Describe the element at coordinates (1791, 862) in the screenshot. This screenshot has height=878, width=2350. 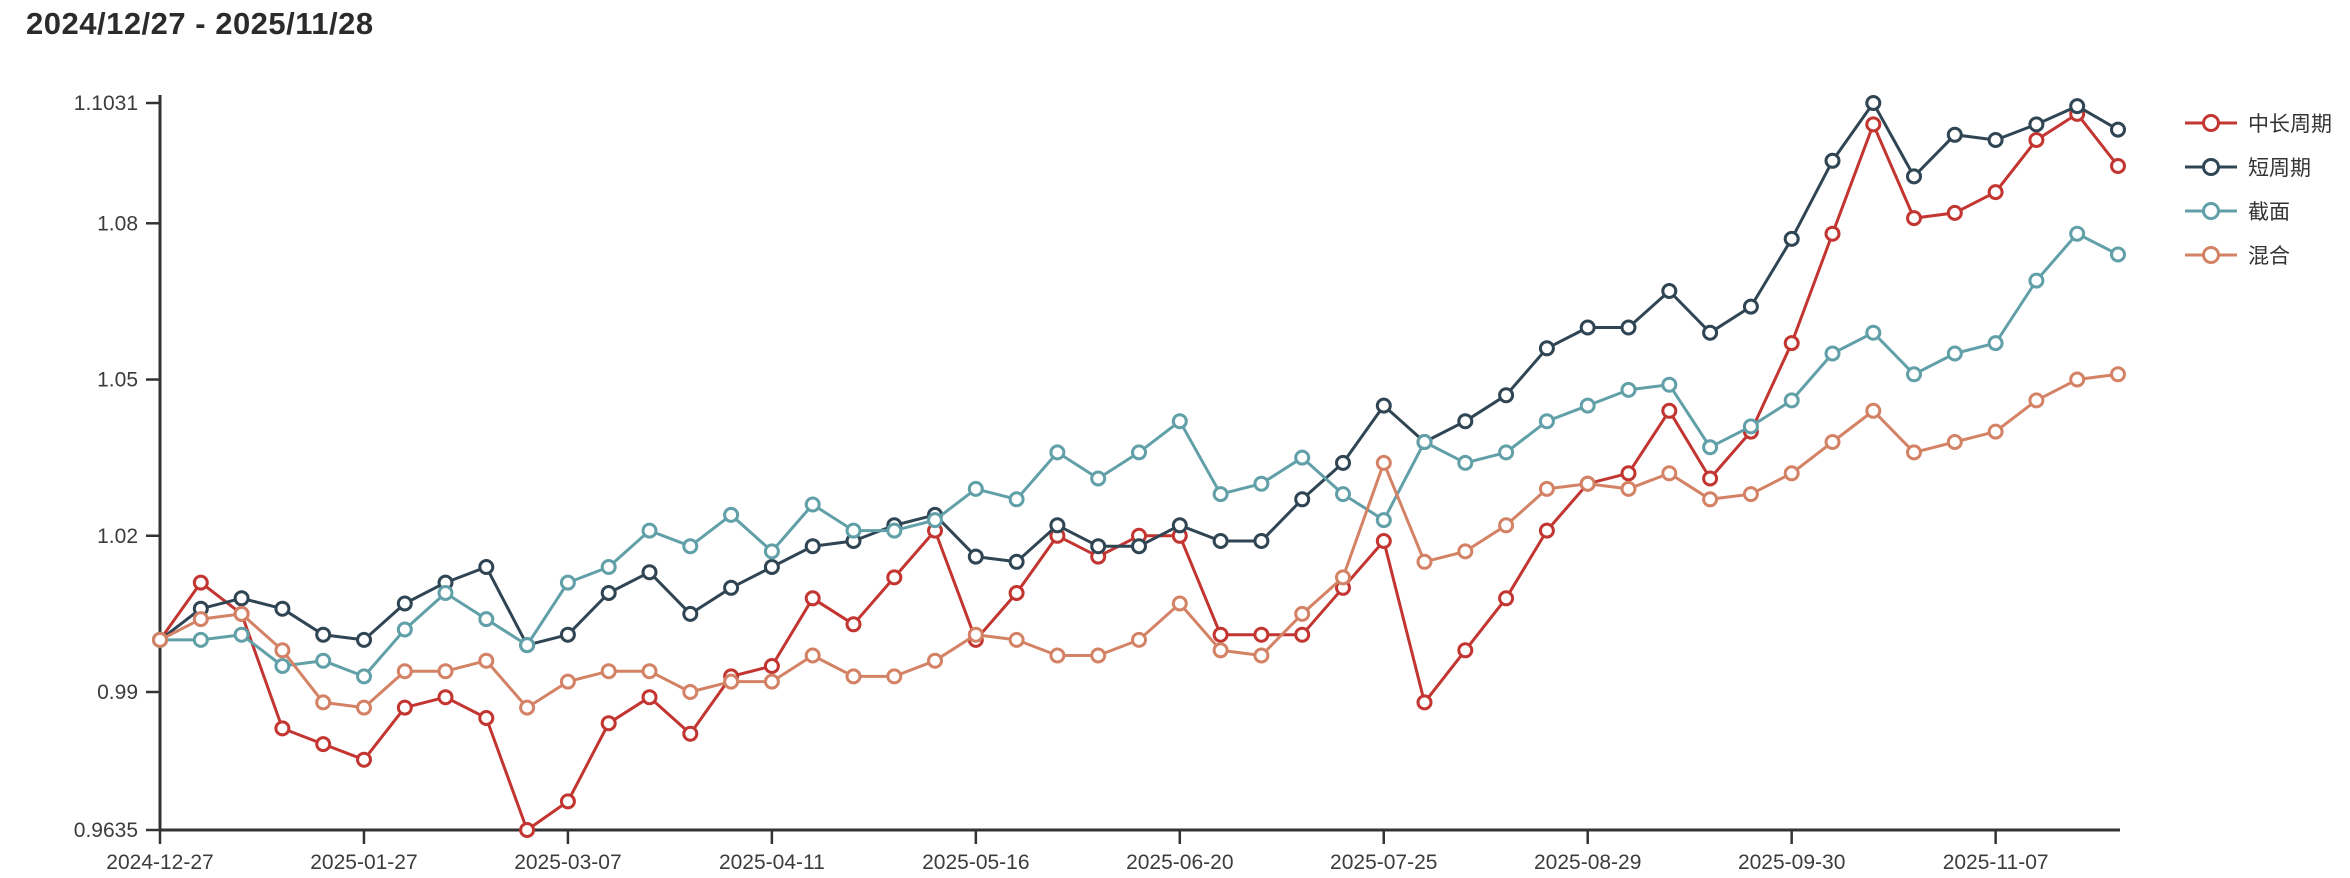
I see `x-tick-label: 2025-09-30` at that location.